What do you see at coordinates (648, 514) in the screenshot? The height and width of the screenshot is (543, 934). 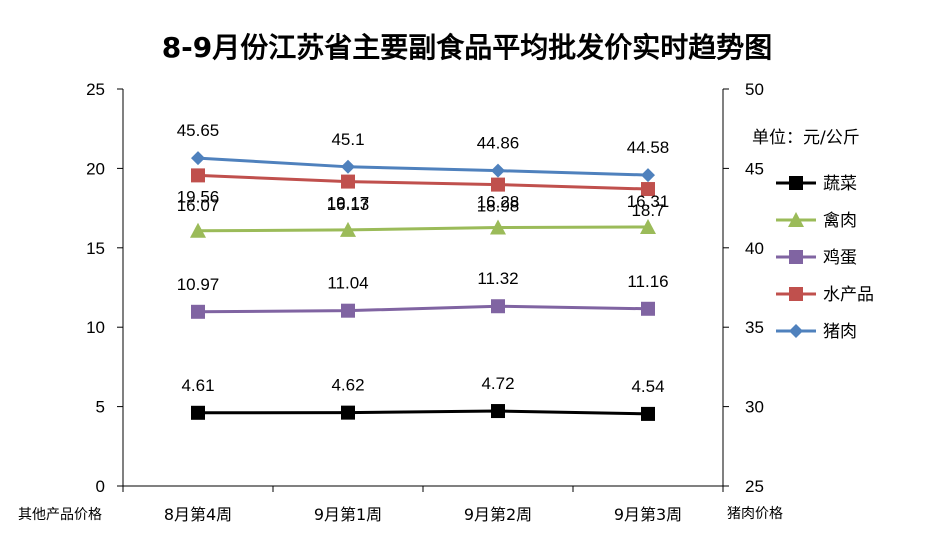 I see `x-tick-label: 9月第3周` at bounding box center [648, 514].